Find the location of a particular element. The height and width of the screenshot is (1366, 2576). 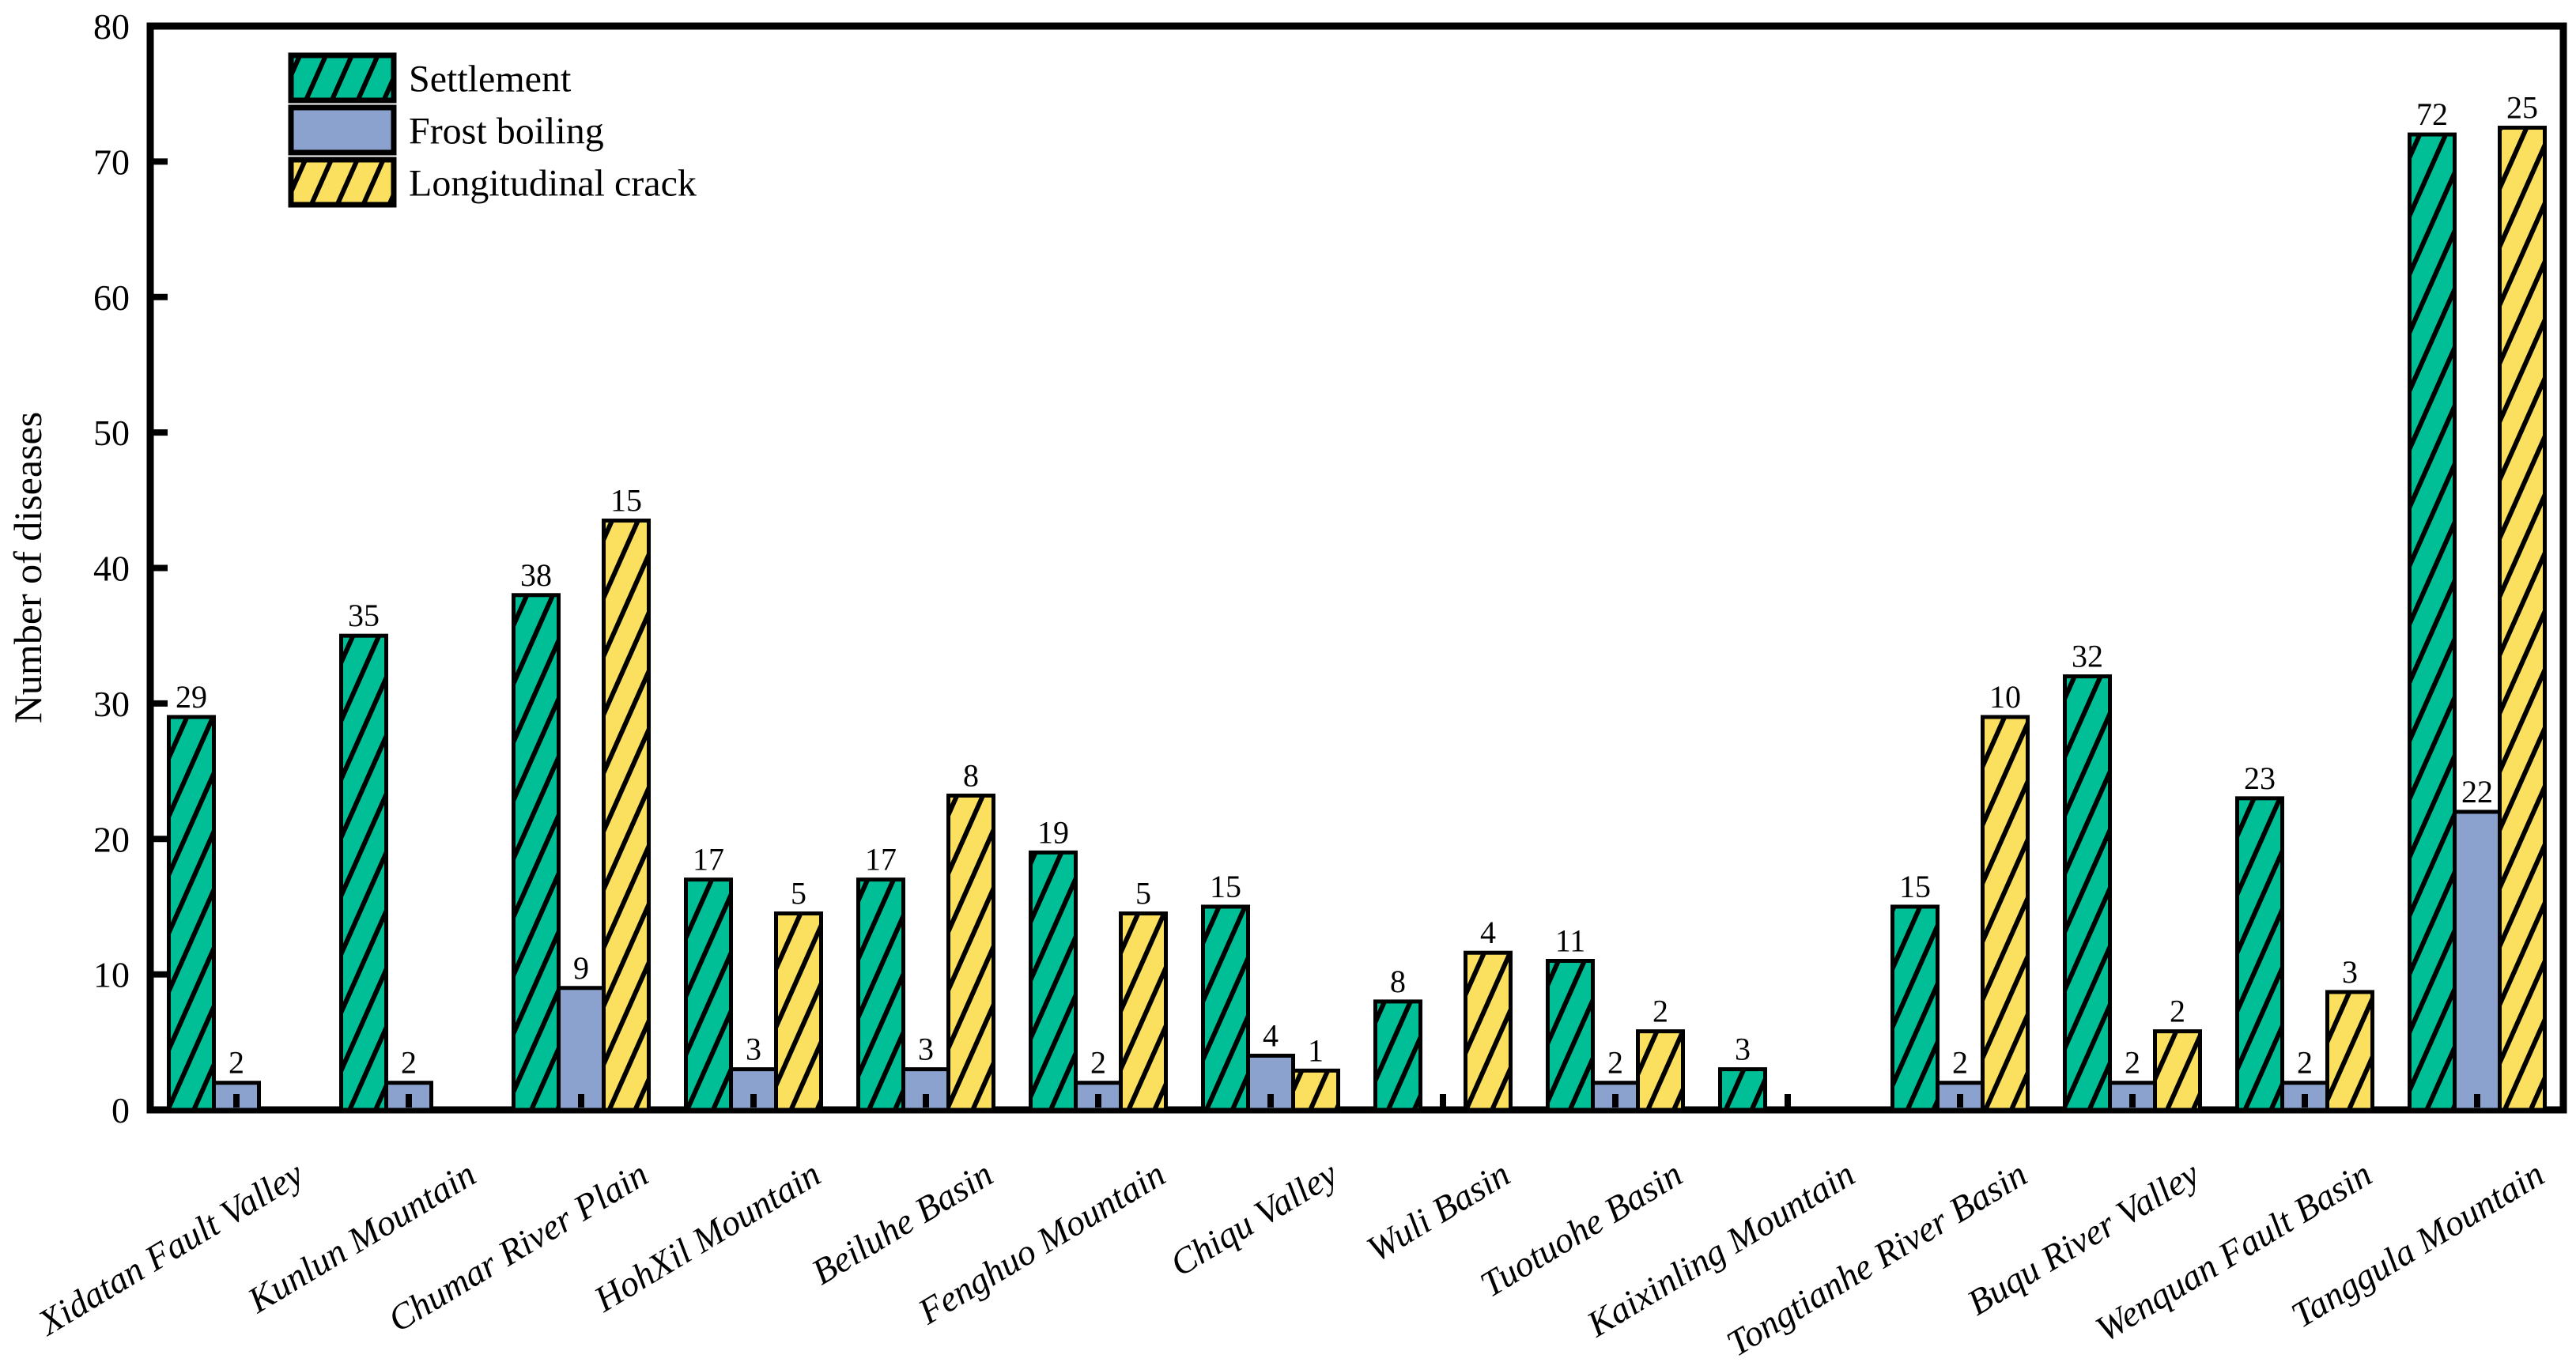

legend-swatch-frost-boiling is located at coordinates (342, 130).